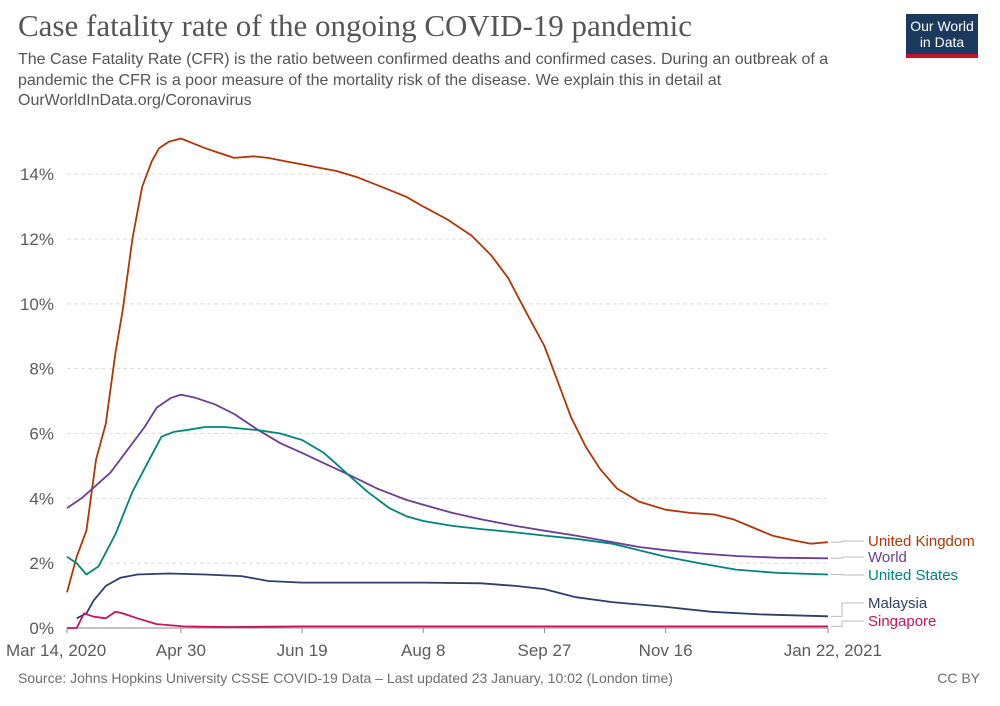 The image size is (1000, 706). I want to click on y-tick-label: 14%, so click(37, 174).